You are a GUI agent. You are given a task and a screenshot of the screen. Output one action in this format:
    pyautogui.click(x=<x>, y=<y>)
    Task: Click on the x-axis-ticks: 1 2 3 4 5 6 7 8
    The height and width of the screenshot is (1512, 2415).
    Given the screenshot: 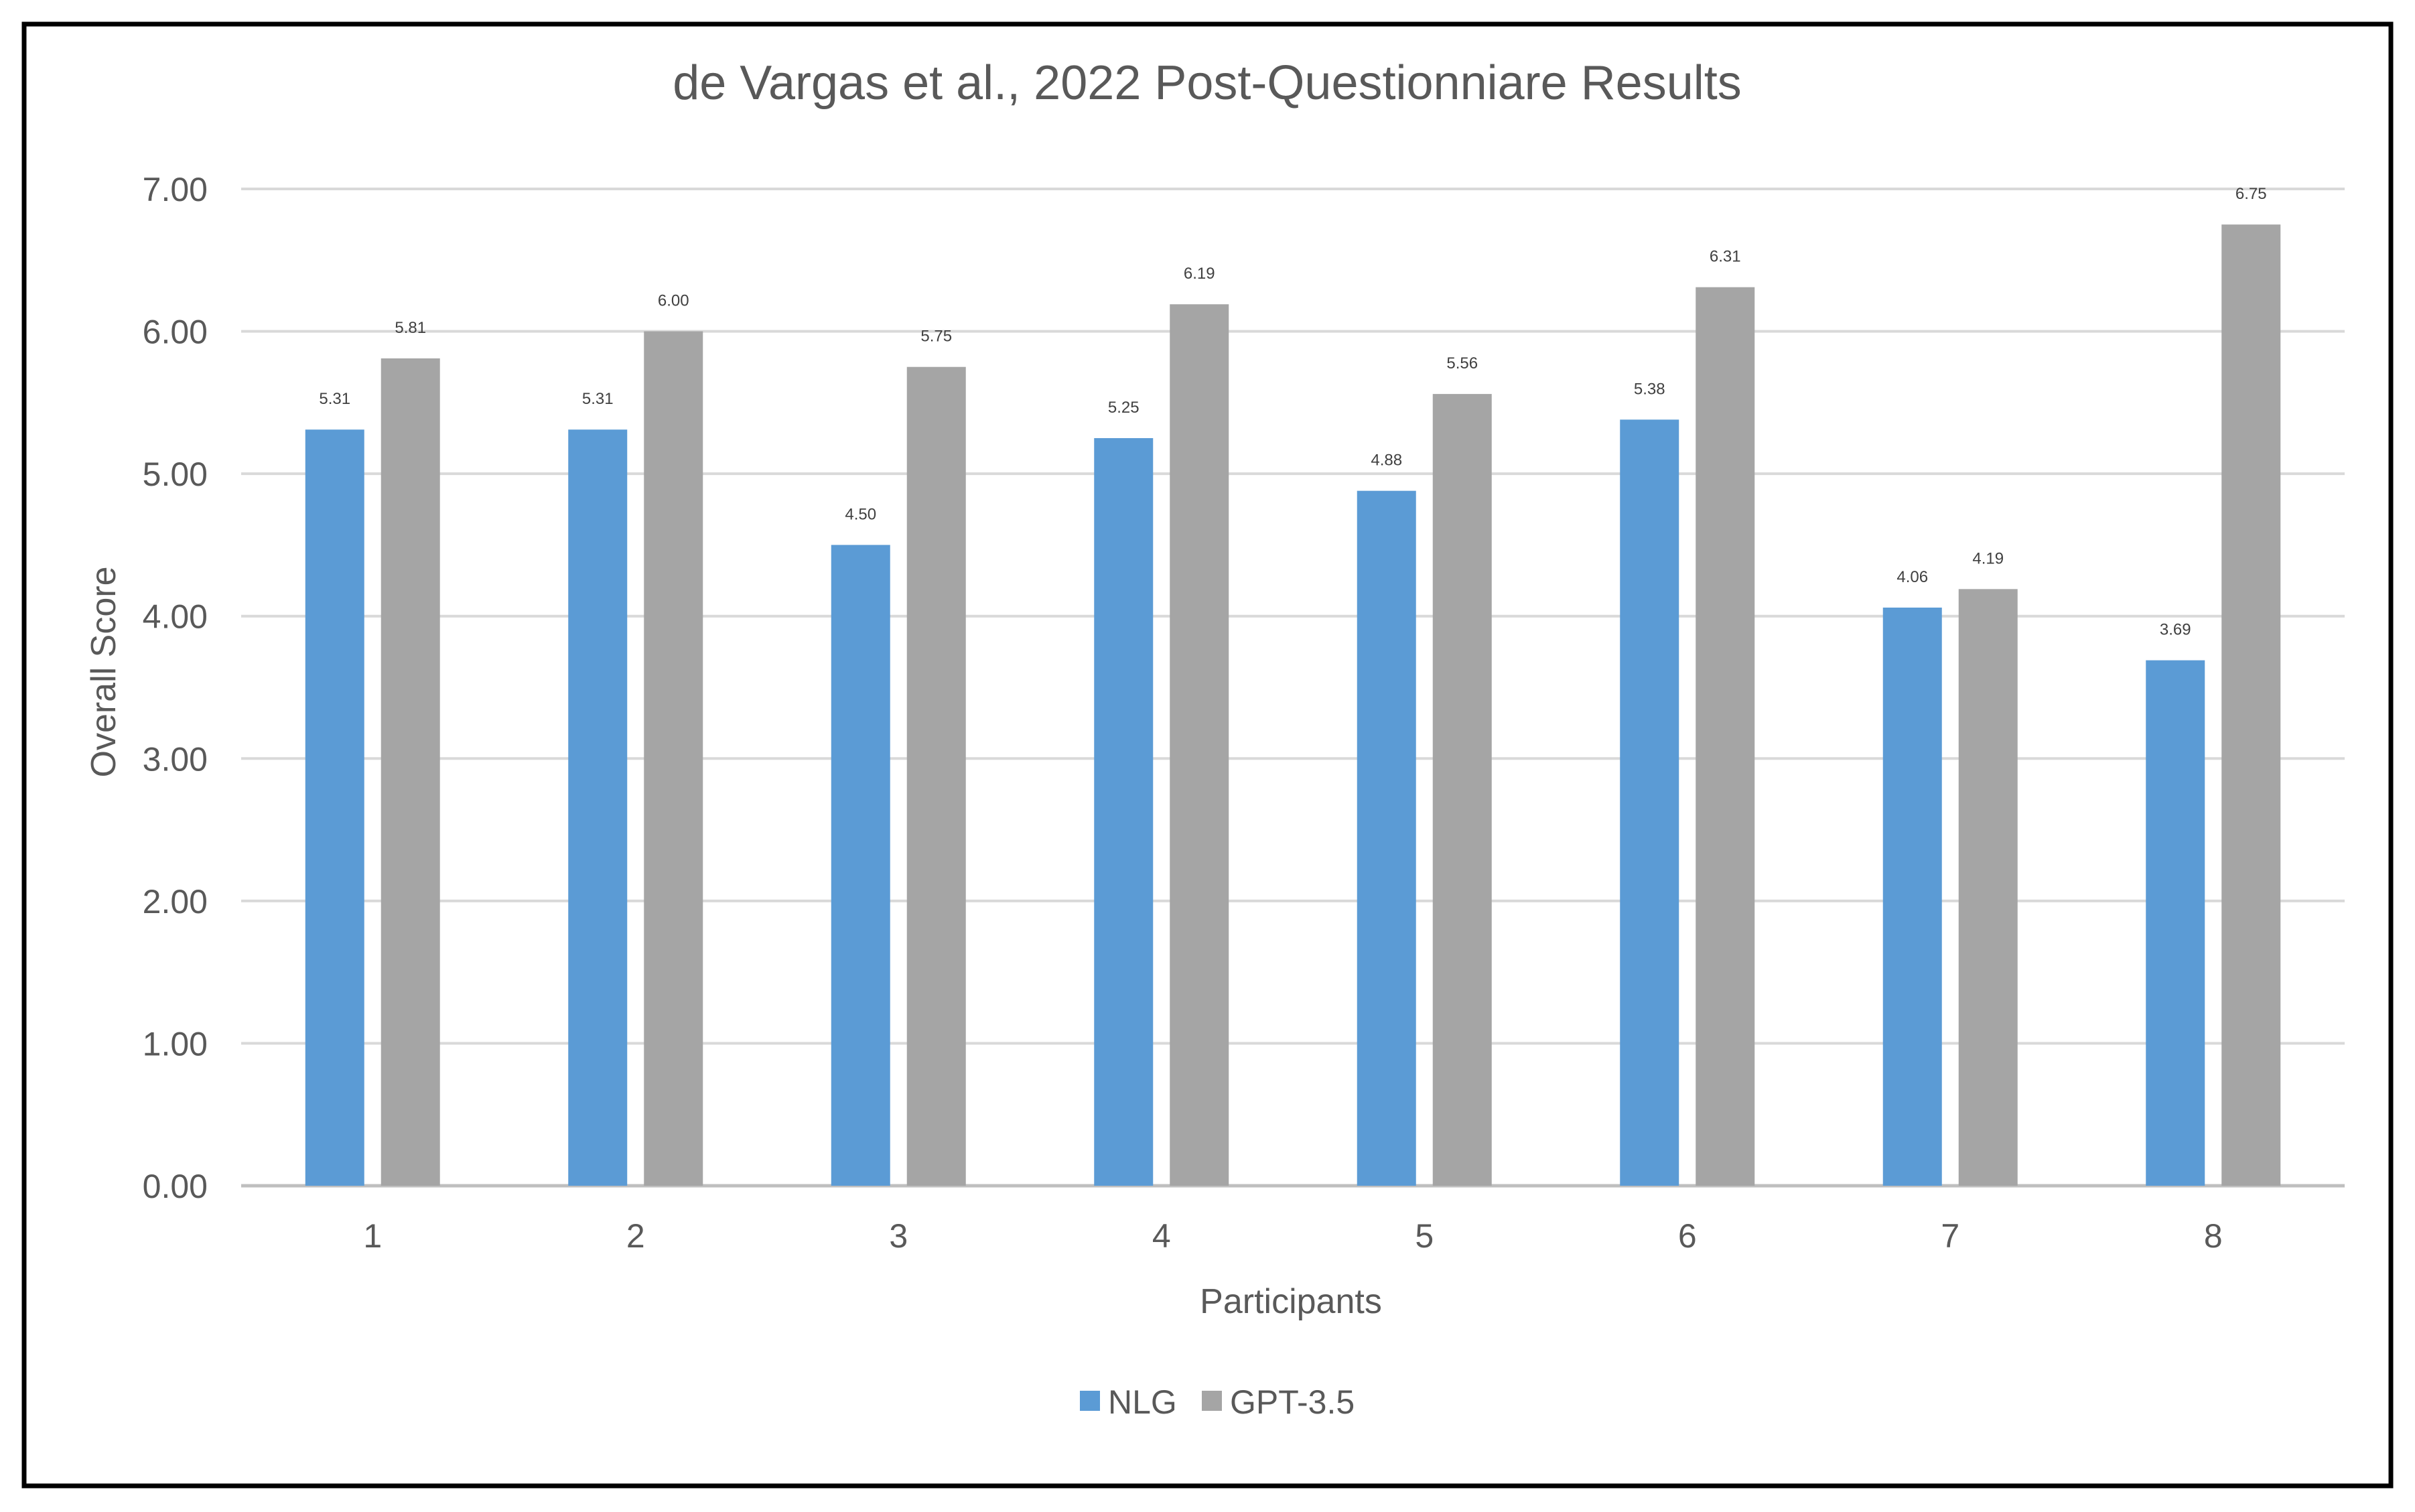 What is the action you would take?
    pyautogui.click(x=1292, y=1236)
    